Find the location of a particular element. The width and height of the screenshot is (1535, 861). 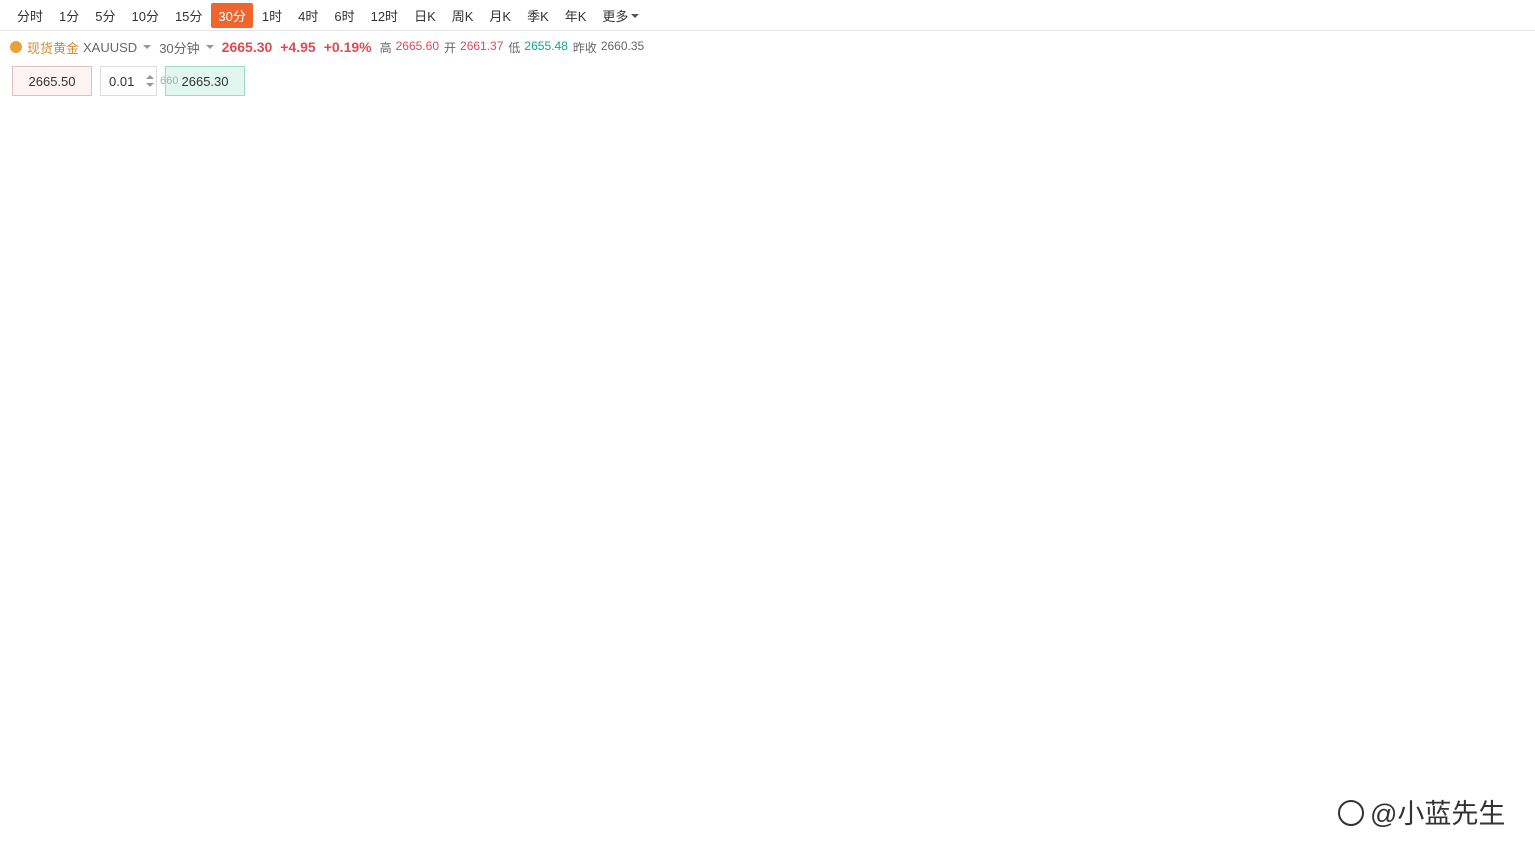

x-tick-label: 11:30 is located at coordinates (886, 848).